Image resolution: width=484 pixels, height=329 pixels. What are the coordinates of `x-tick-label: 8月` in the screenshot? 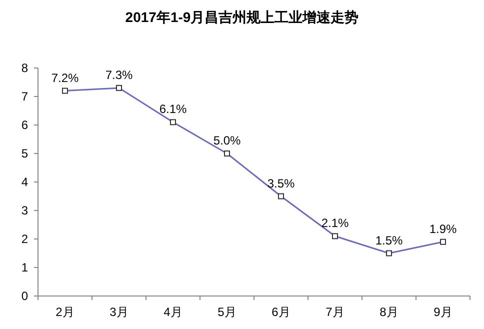 It's located at (389, 312).